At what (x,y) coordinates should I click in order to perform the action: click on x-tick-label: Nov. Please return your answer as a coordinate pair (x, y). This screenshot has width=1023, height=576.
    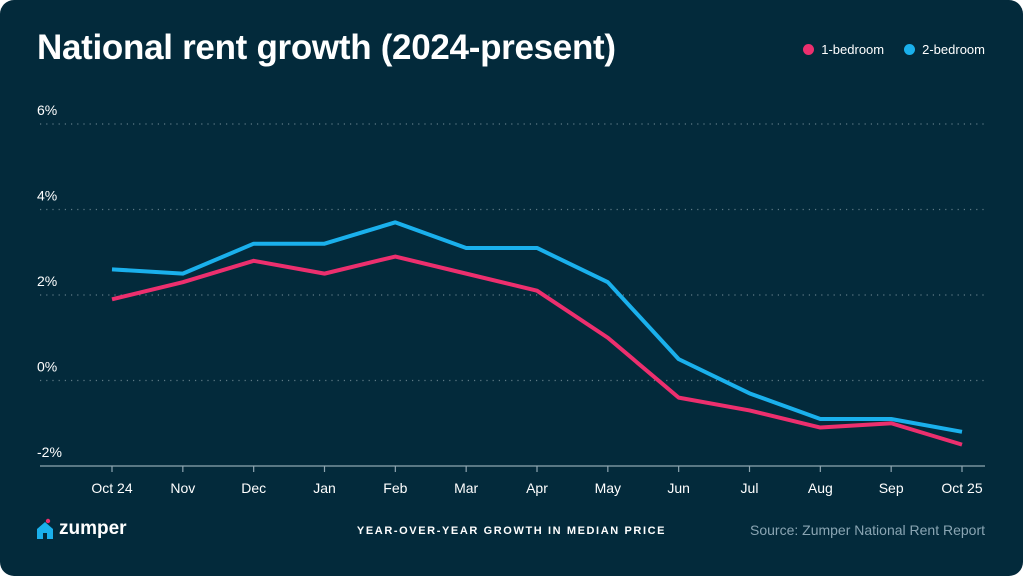
    Looking at the image, I should click on (182, 488).